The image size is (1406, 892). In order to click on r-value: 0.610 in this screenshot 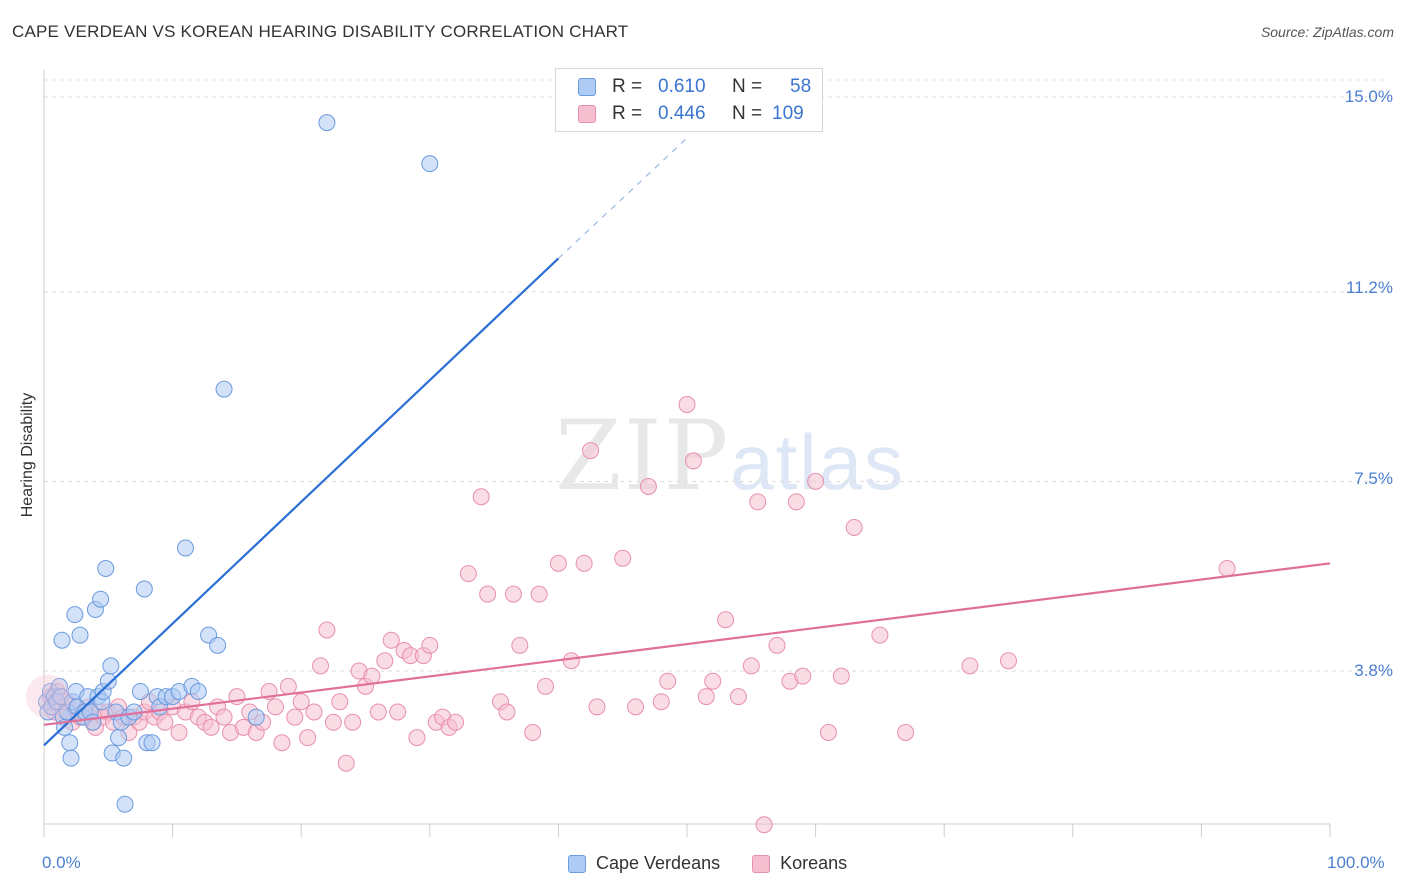, I will do `click(682, 86)`.